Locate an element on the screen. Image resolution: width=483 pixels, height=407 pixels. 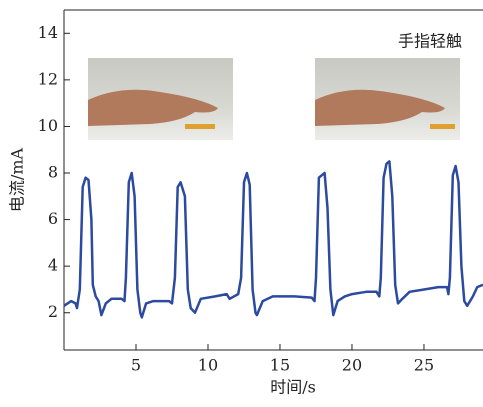
annotation: 手指轻触 is located at coordinates (430, 41).